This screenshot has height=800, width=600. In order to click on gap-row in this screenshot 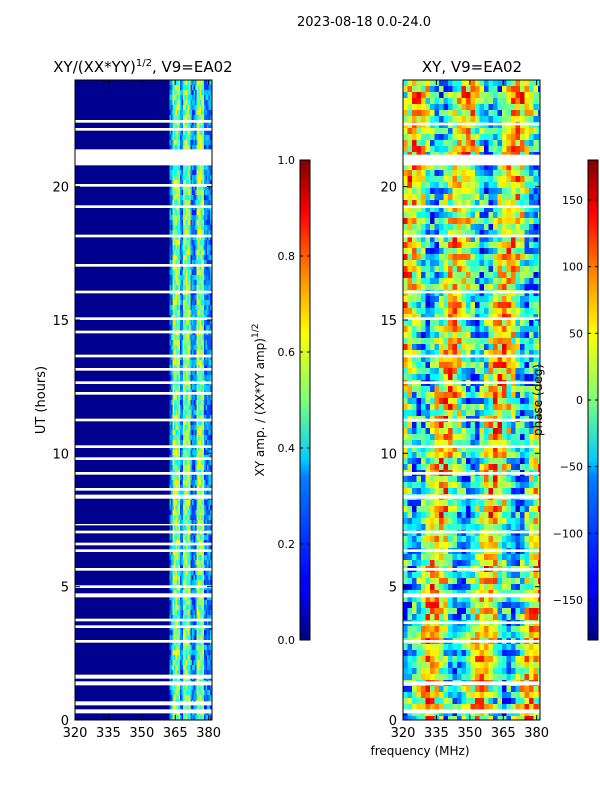, I will do `click(143, 157)`.